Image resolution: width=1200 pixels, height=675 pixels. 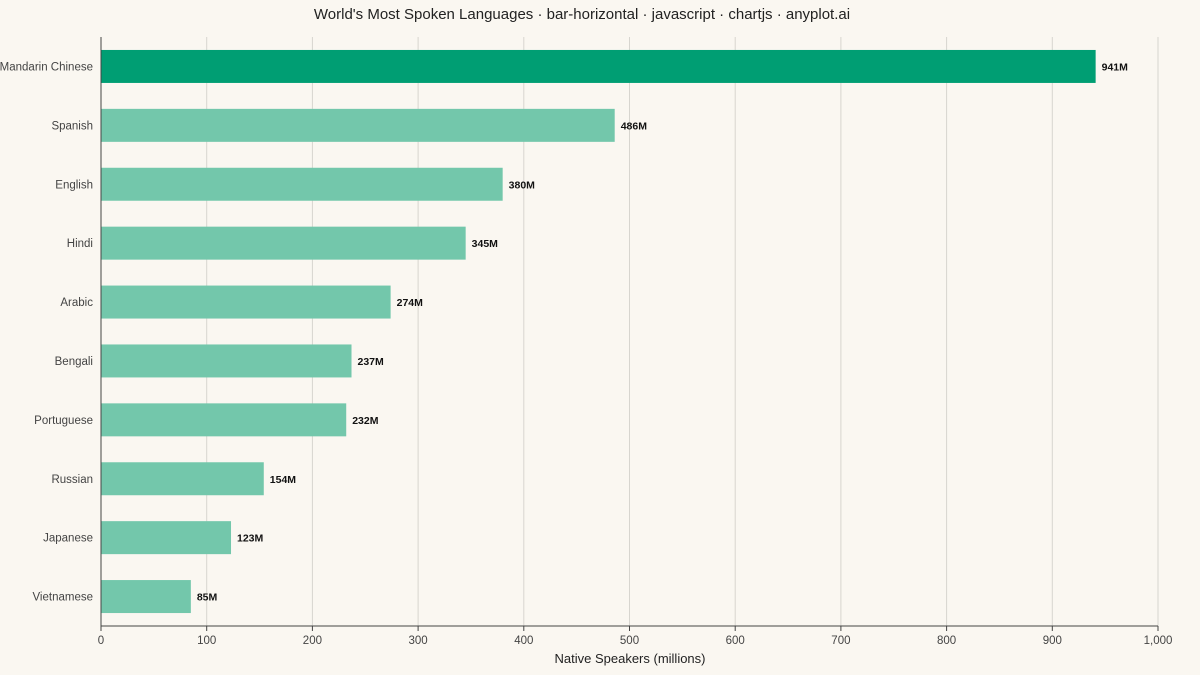 What do you see at coordinates (1158, 641) in the screenshot?
I see `x-tick-label: 1,000` at bounding box center [1158, 641].